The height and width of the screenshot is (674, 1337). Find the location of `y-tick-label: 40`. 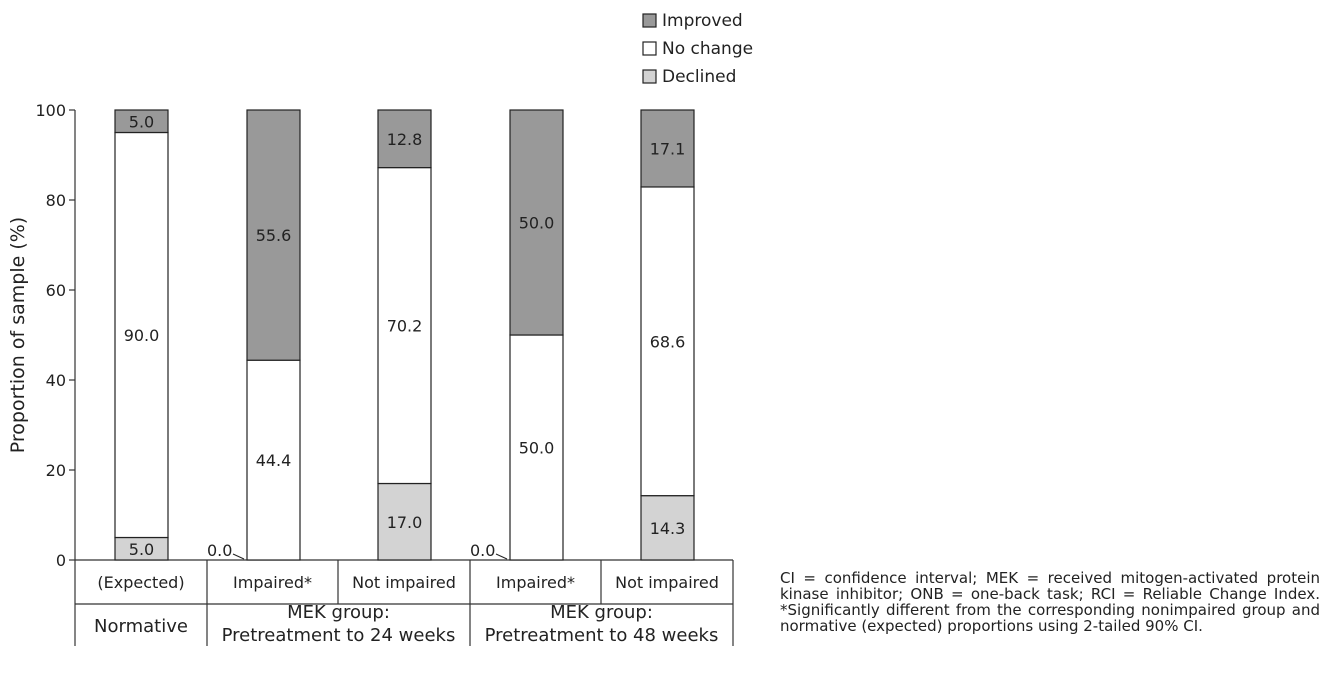

y-tick-label: 40 is located at coordinates (56, 380).